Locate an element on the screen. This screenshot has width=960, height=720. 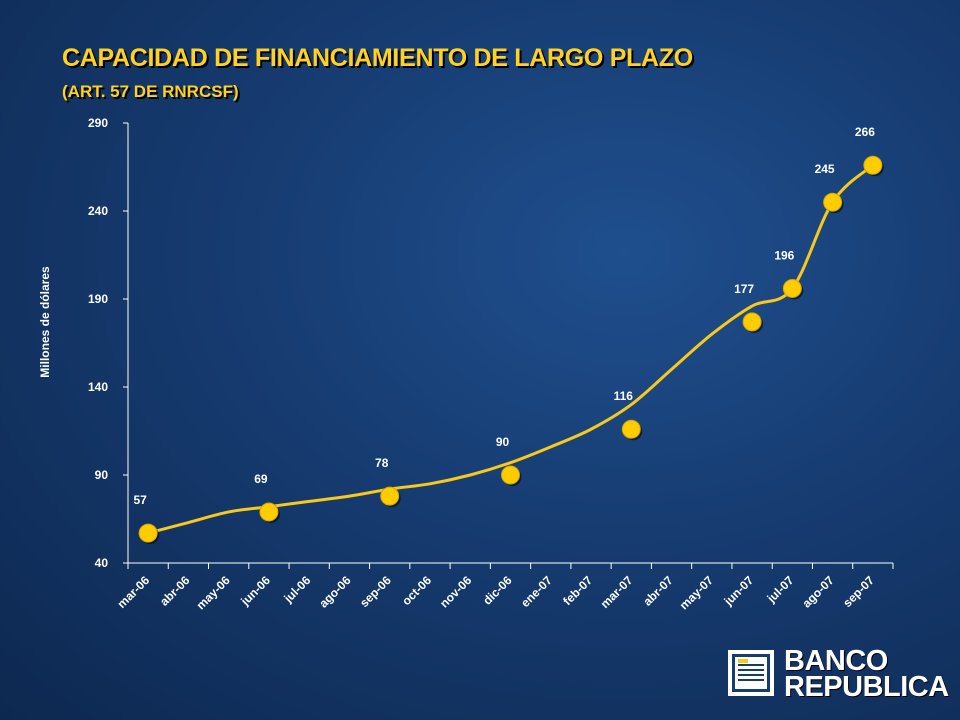
data-label: 177 is located at coordinates (744, 289).